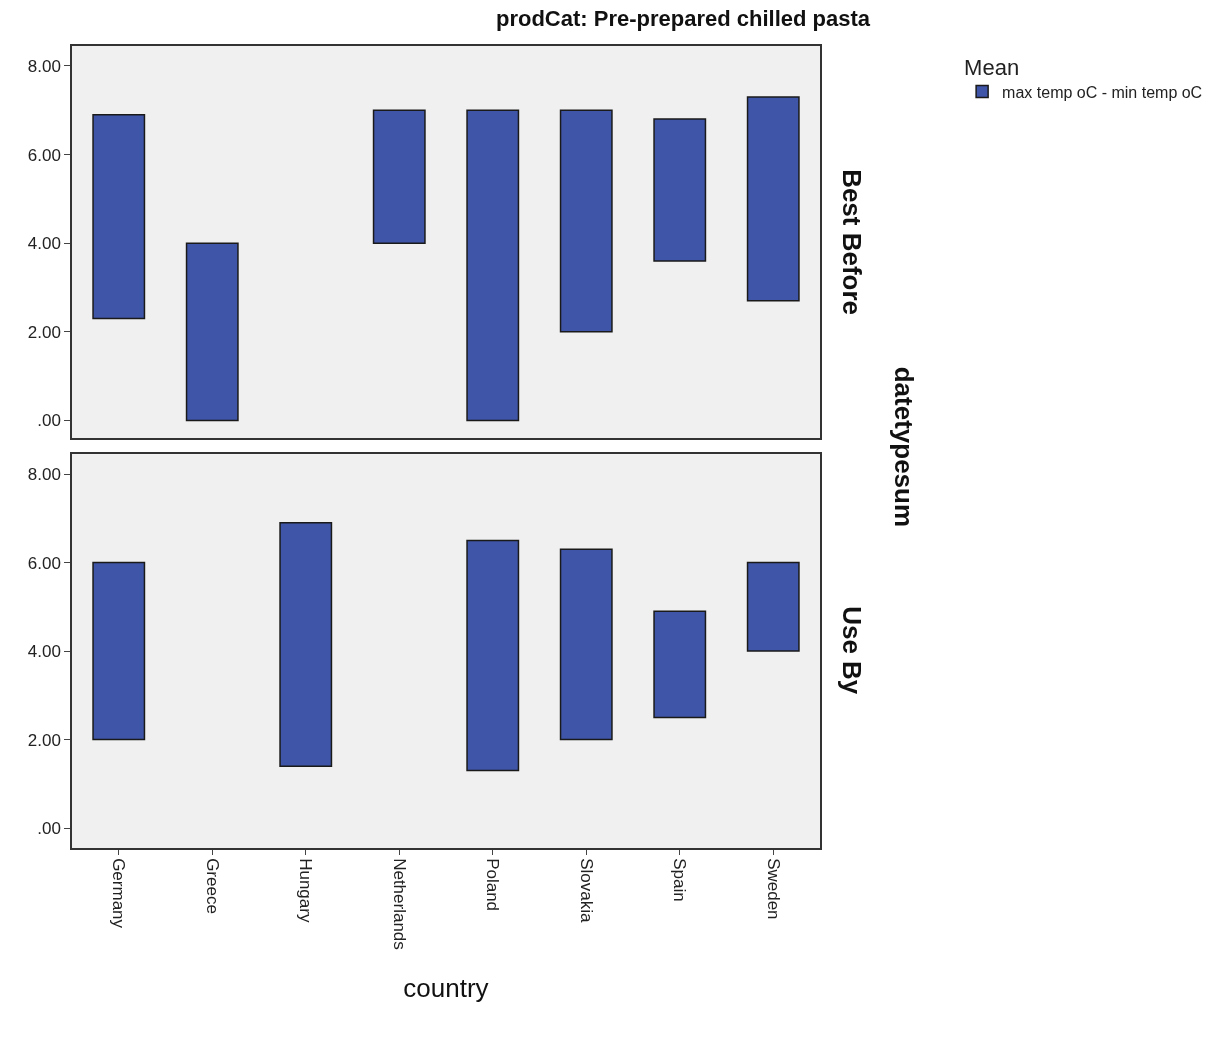  Describe the element at coordinates (992, 67) in the screenshot. I see `legend-title: Mean` at that location.